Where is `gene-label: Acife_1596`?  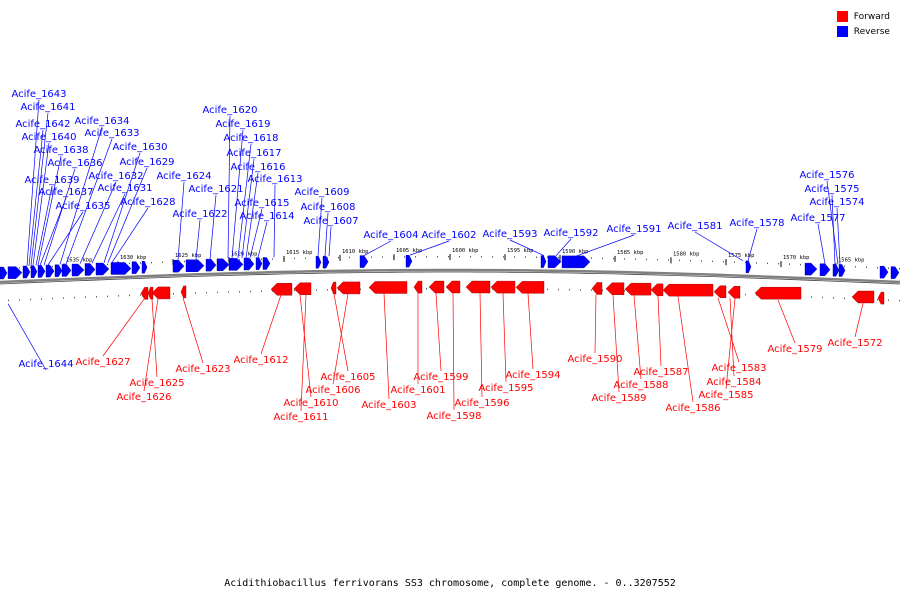 gene-label: Acife_1596 is located at coordinates (481, 403).